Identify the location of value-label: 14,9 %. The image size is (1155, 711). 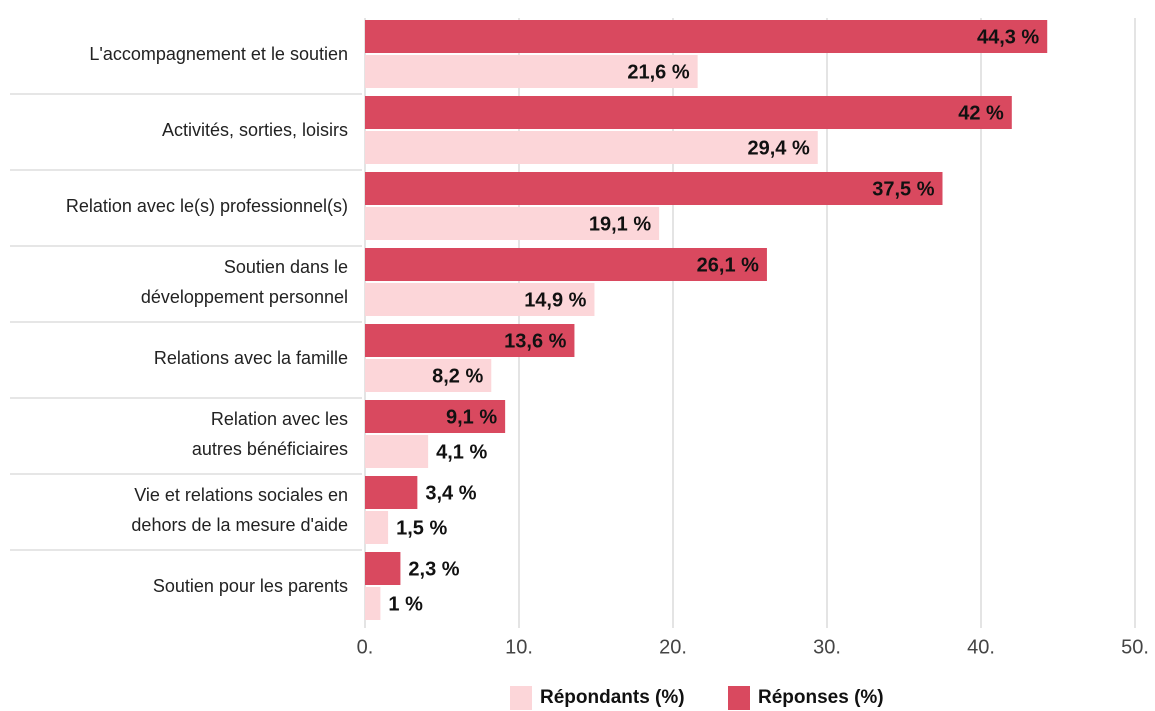
(555, 300).